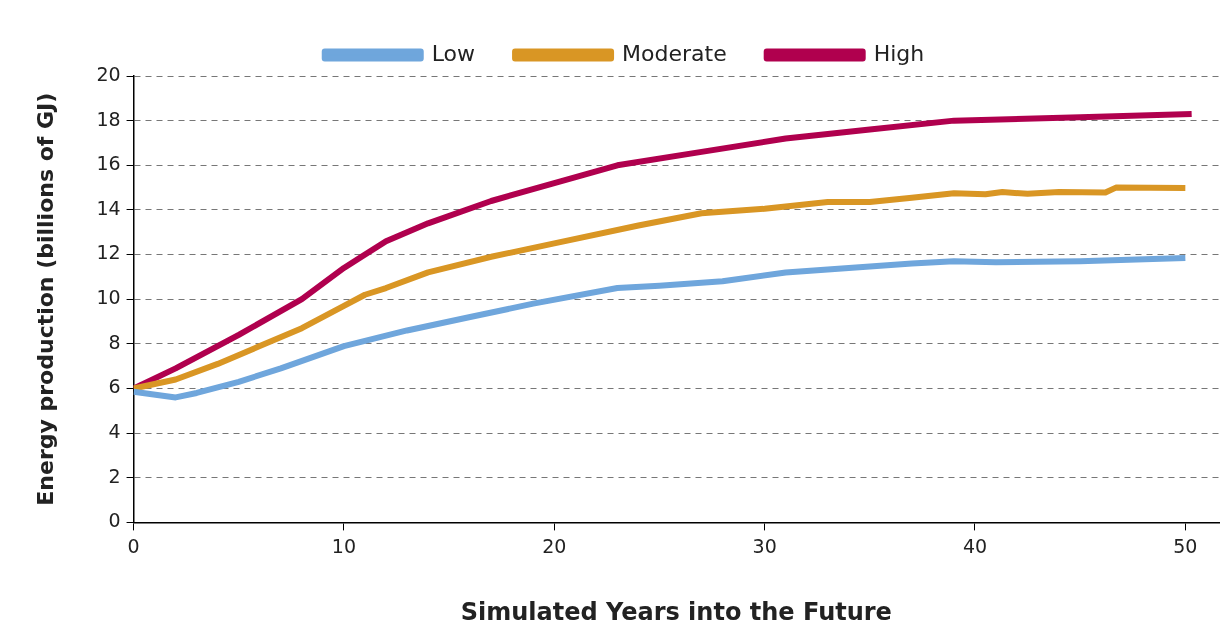 The image size is (1221, 636). What do you see at coordinates (676, 611) in the screenshot?
I see `x-axis-title: Simulated Years into the Future` at bounding box center [676, 611].